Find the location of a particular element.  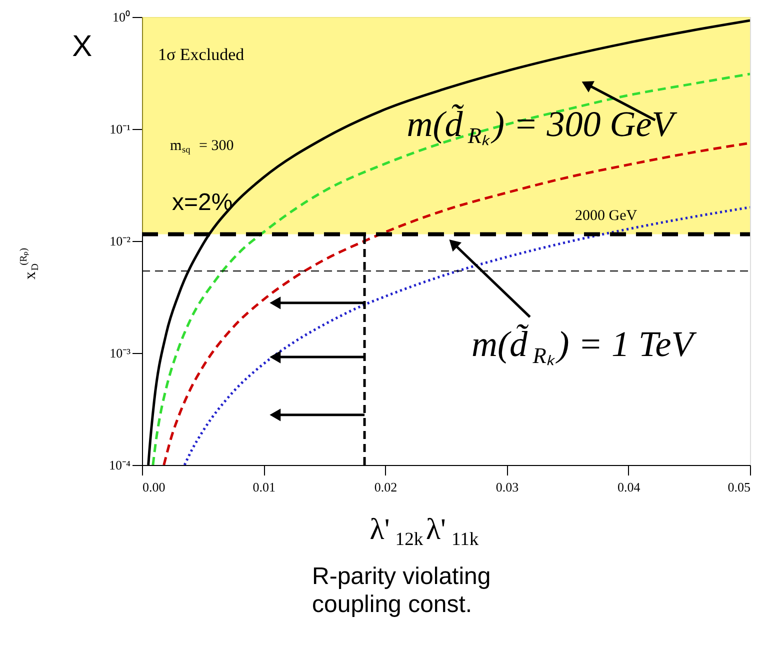

x-tick-label: 0.03 is located at coordinates (507, 487).